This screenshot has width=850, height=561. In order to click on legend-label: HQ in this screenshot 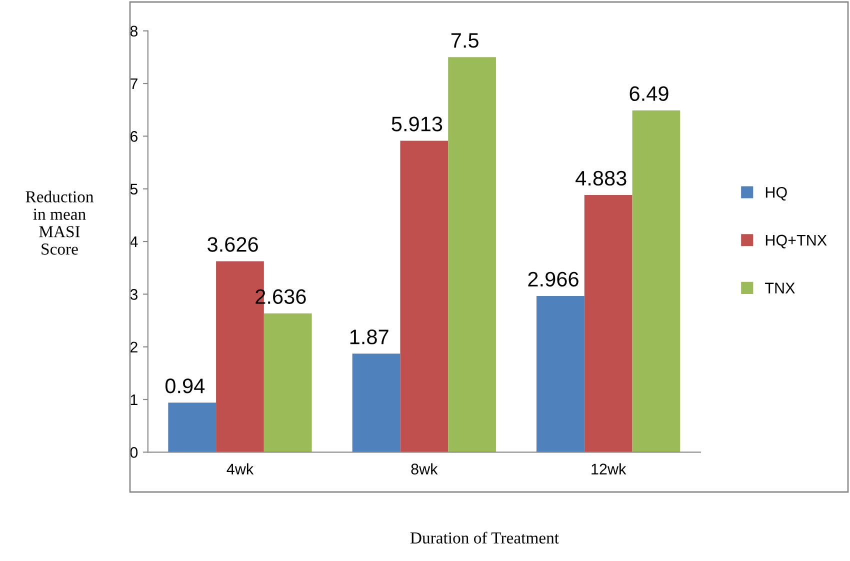, I will do `click(776, 193)`.